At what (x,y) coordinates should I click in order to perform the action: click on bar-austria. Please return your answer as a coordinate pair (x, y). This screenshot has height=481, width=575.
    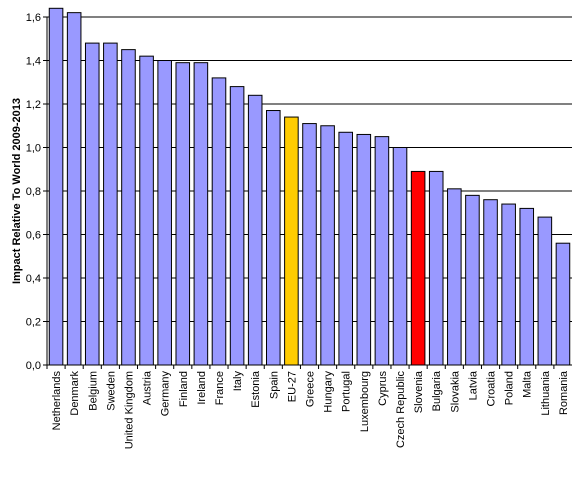
    Looking at the image, I should click on (146, 210).